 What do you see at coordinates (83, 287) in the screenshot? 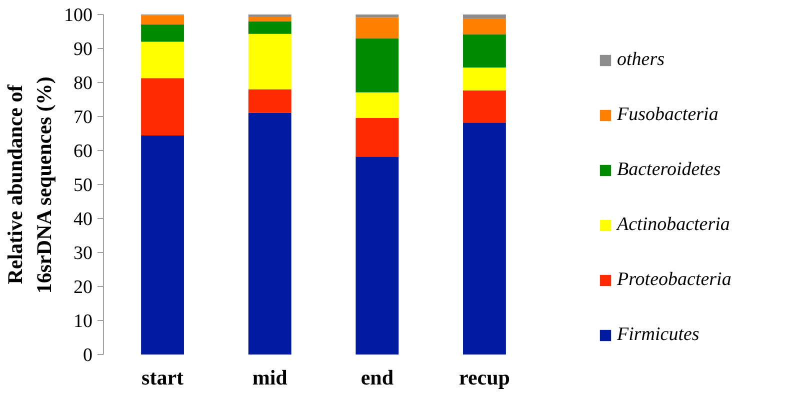
I see `y-tick-label: 20` at bounding box center [83, 287].